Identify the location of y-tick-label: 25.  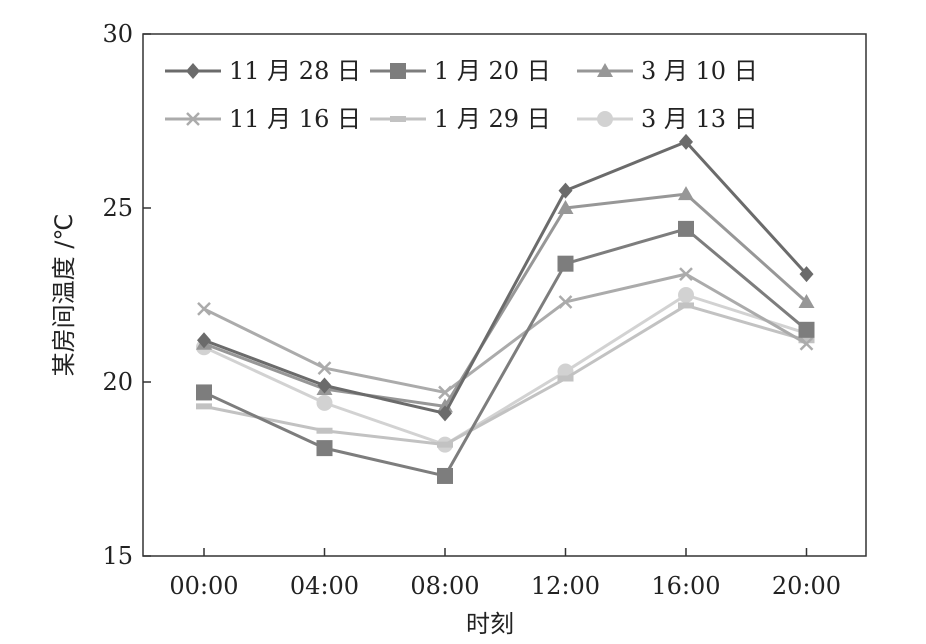
(117, 208).